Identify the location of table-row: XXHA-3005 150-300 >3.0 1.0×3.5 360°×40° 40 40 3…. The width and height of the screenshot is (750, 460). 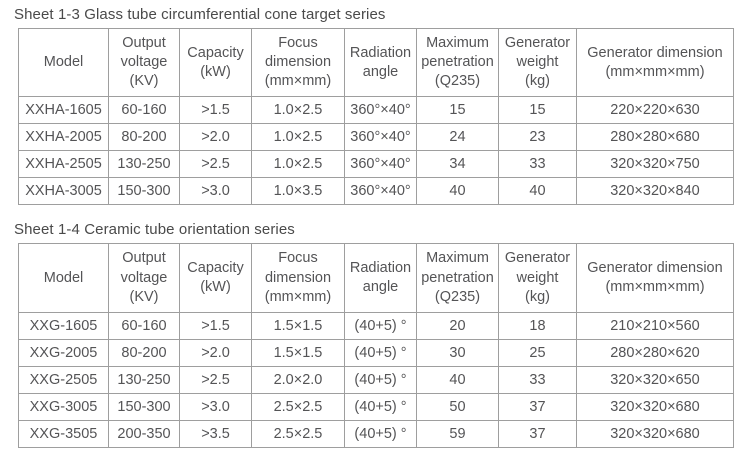
(376, 191).